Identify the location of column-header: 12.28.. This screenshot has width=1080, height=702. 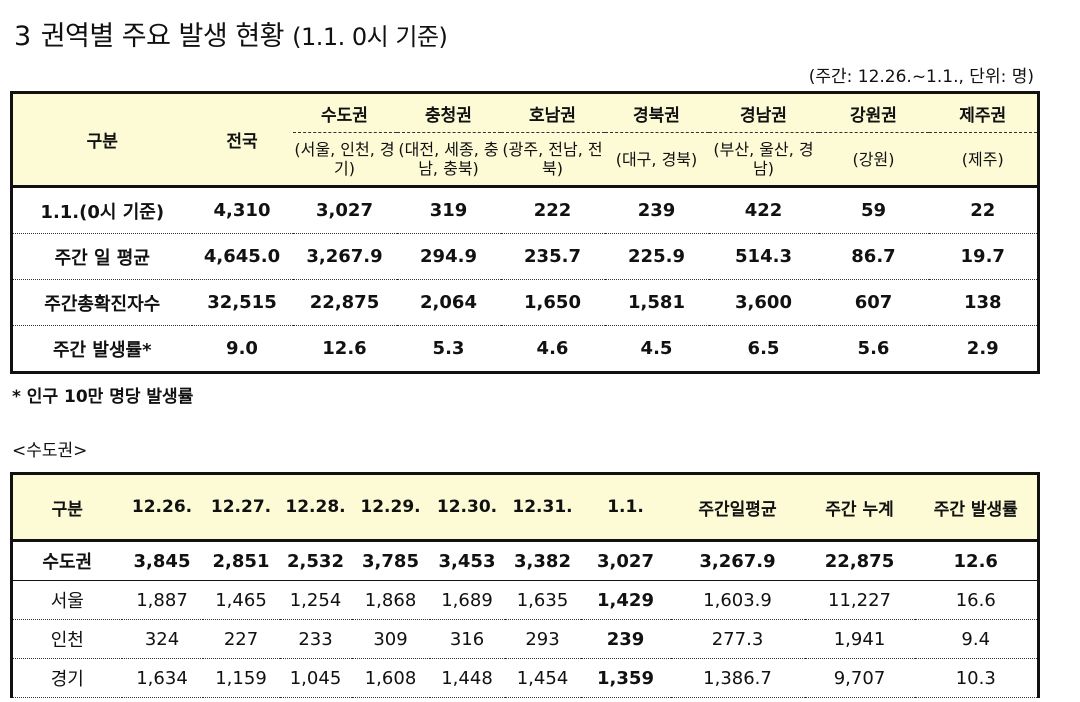
(315, 507).